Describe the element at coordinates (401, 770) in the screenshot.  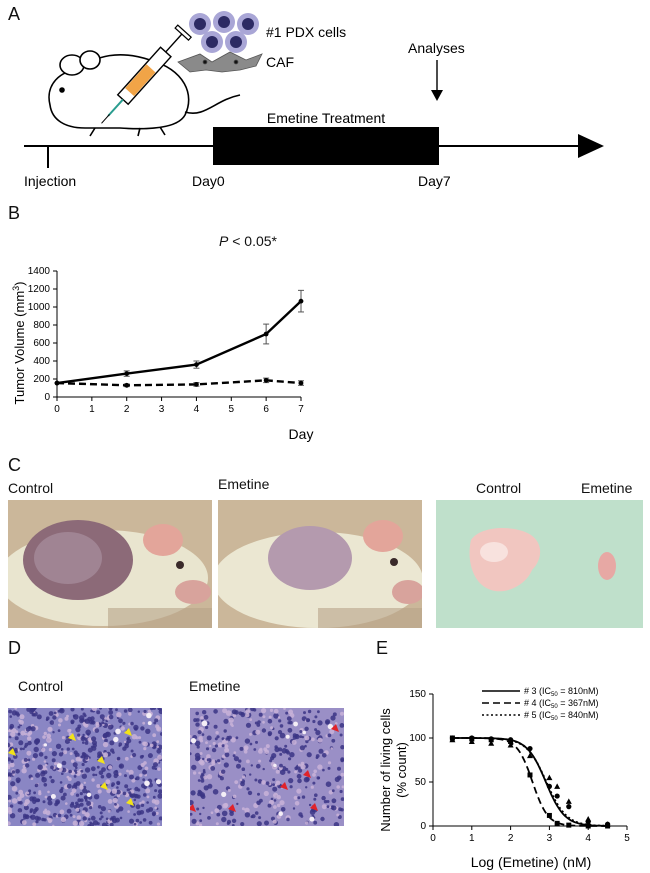
I see `y-axis-label-unit: (% count)` at that location.